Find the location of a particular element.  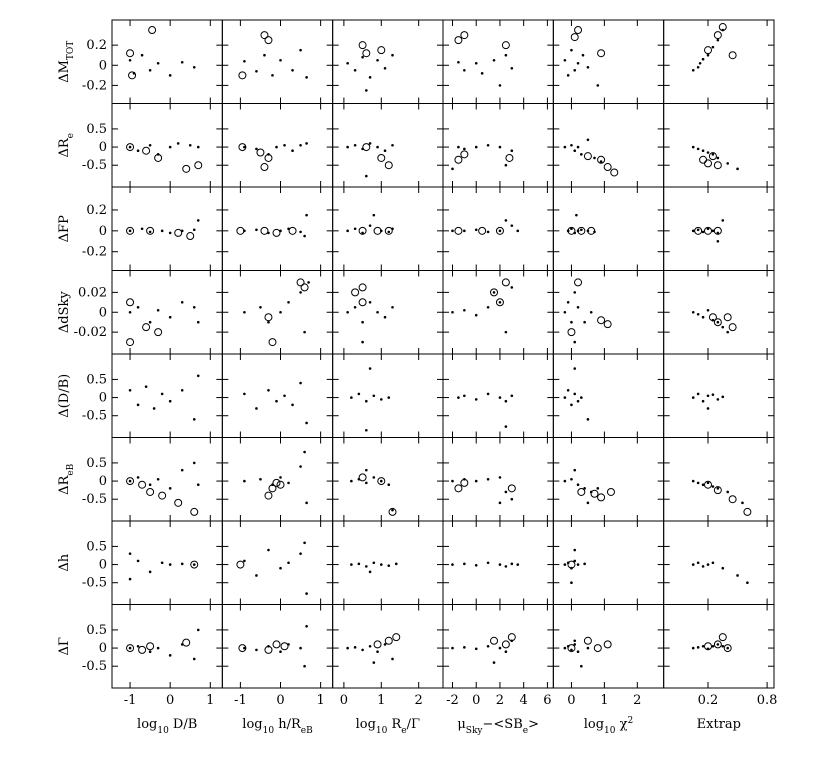

x-tick-label: 6 is located at coordinates (547, 700).